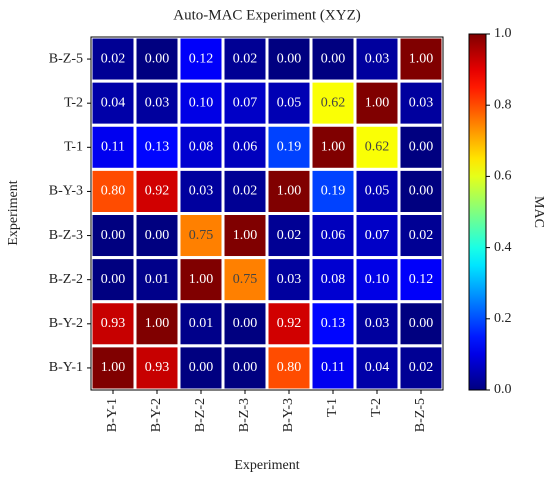  Describe the element at coordinates (13, 212) in the screenshot. I see `y-axis-label: Experiment` at that location.